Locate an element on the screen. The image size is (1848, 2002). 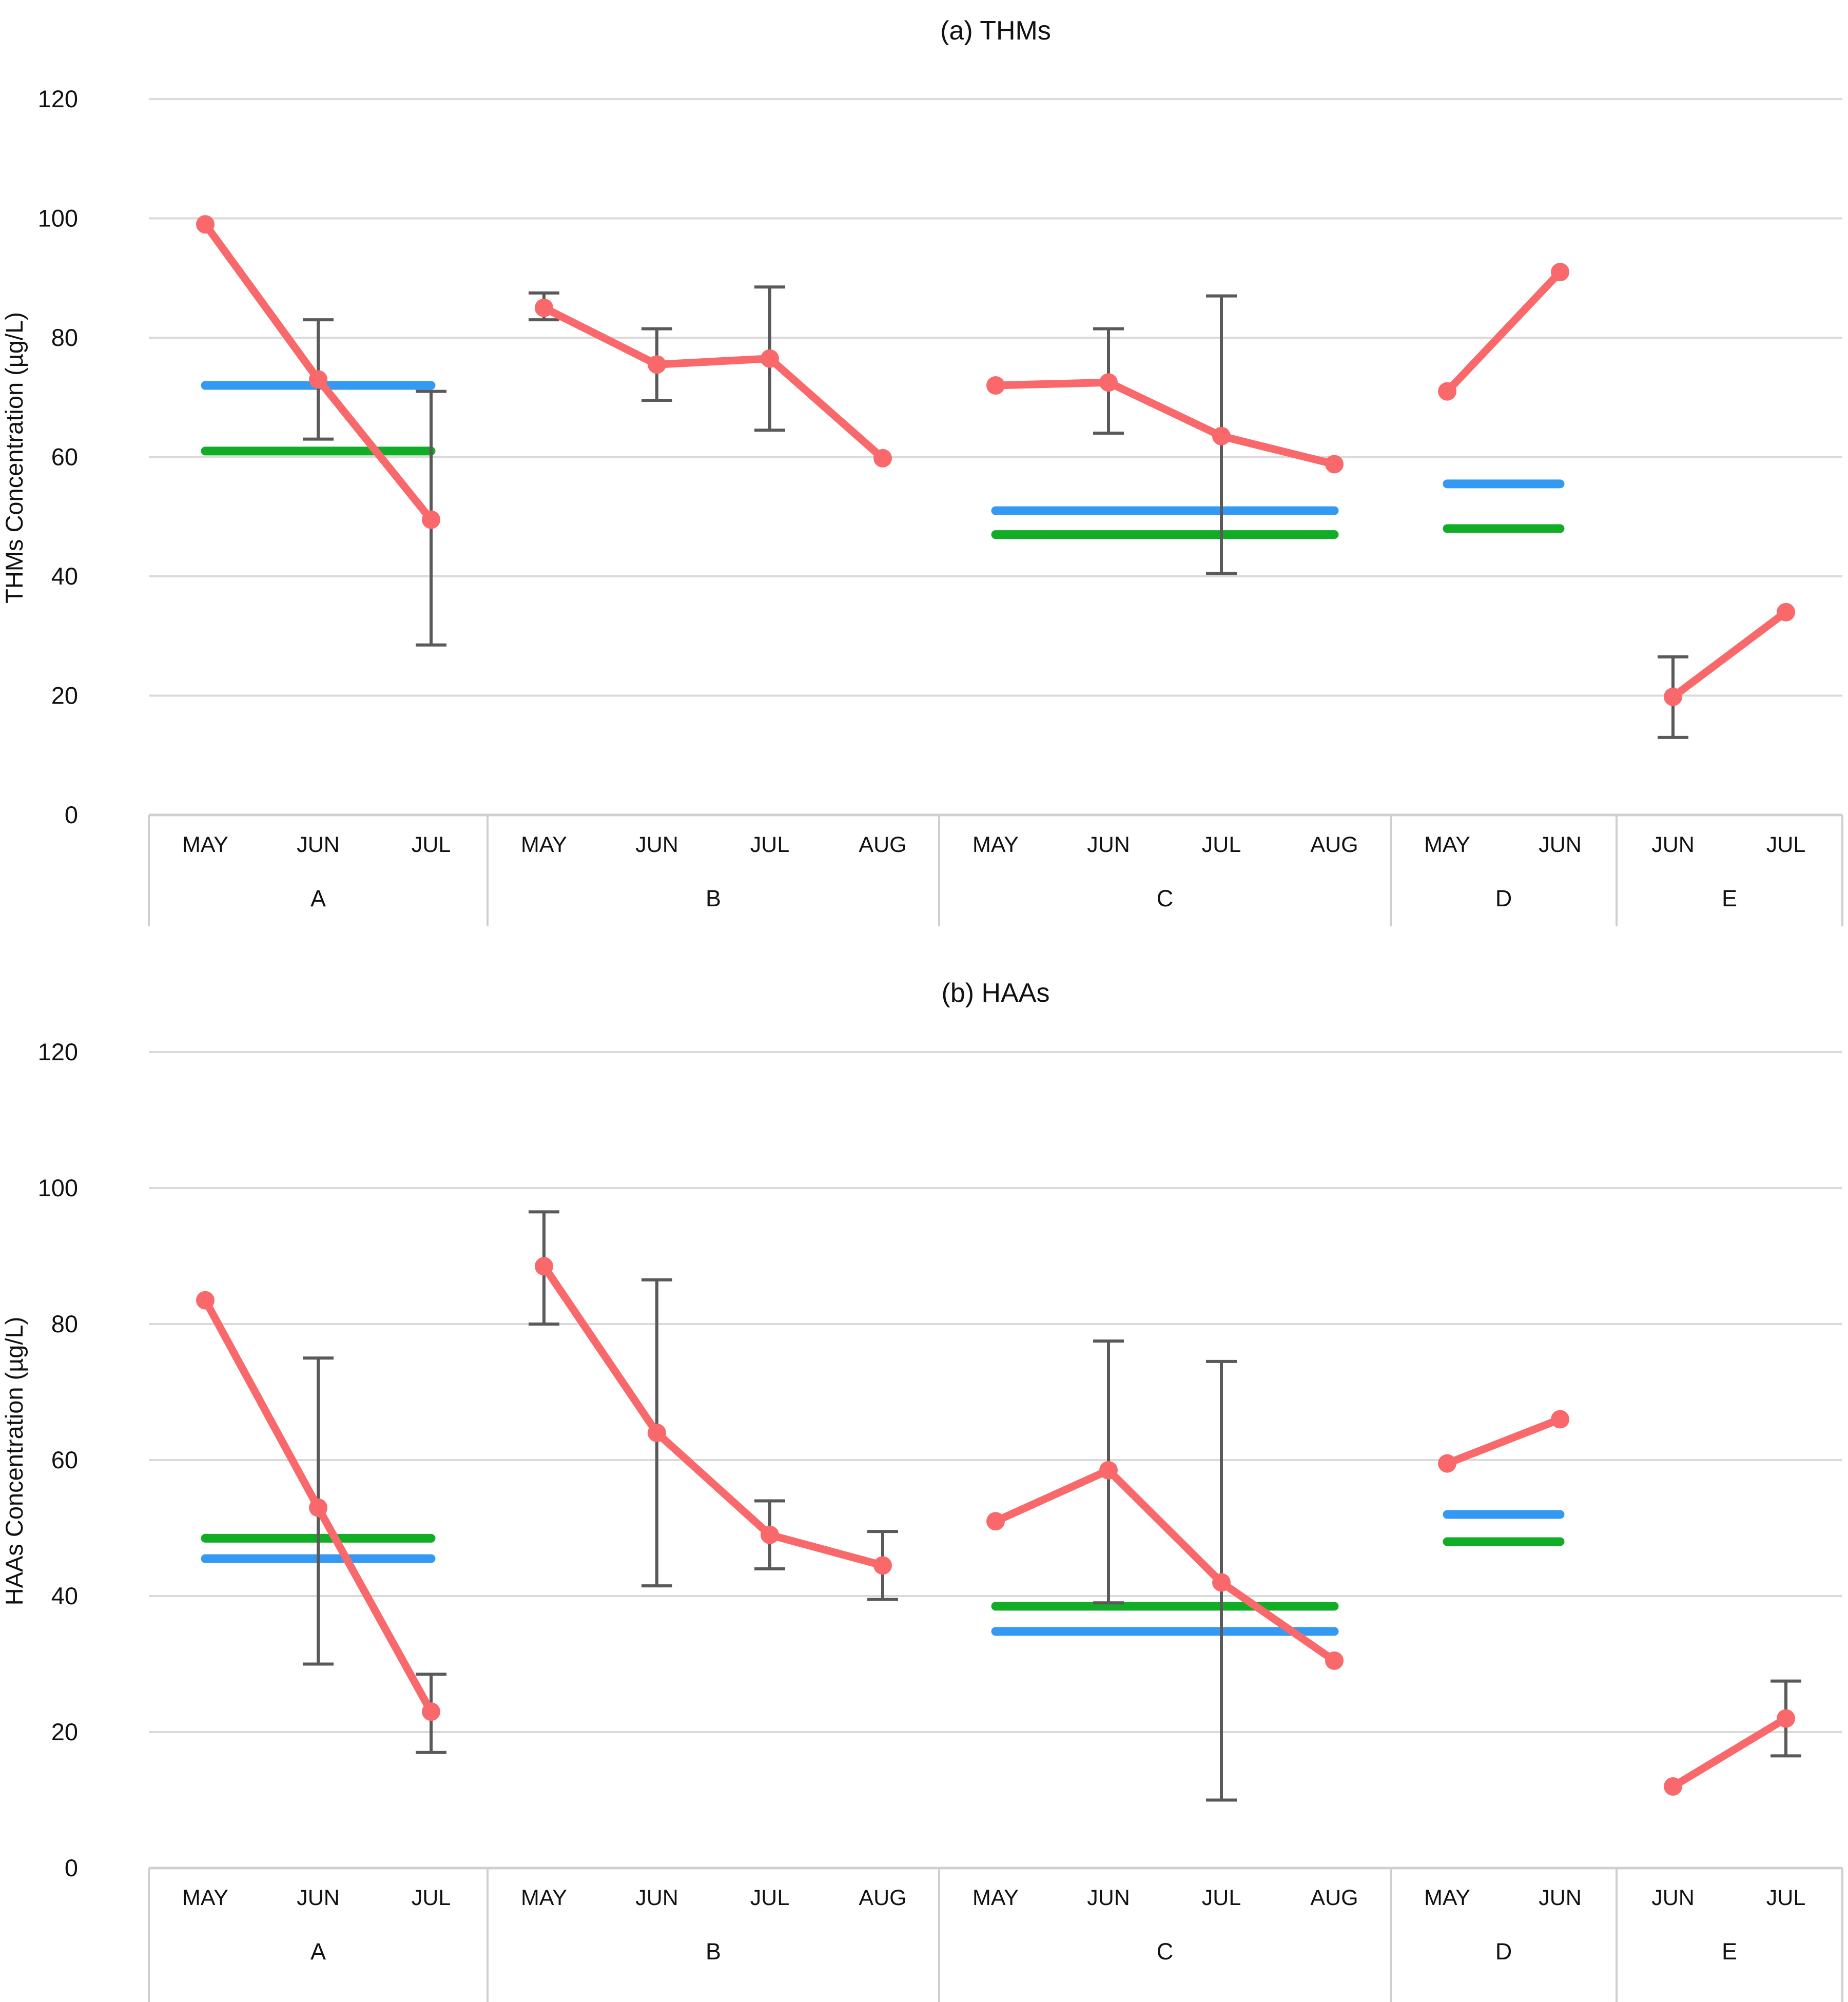
chart-b-title: (b) HAAs is located at coordinates (995, 993).